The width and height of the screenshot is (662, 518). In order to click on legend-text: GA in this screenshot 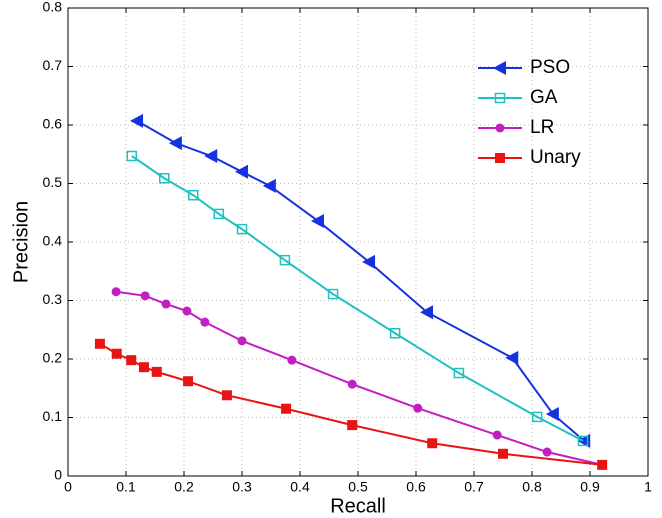, I will do `click(544, 97)`.